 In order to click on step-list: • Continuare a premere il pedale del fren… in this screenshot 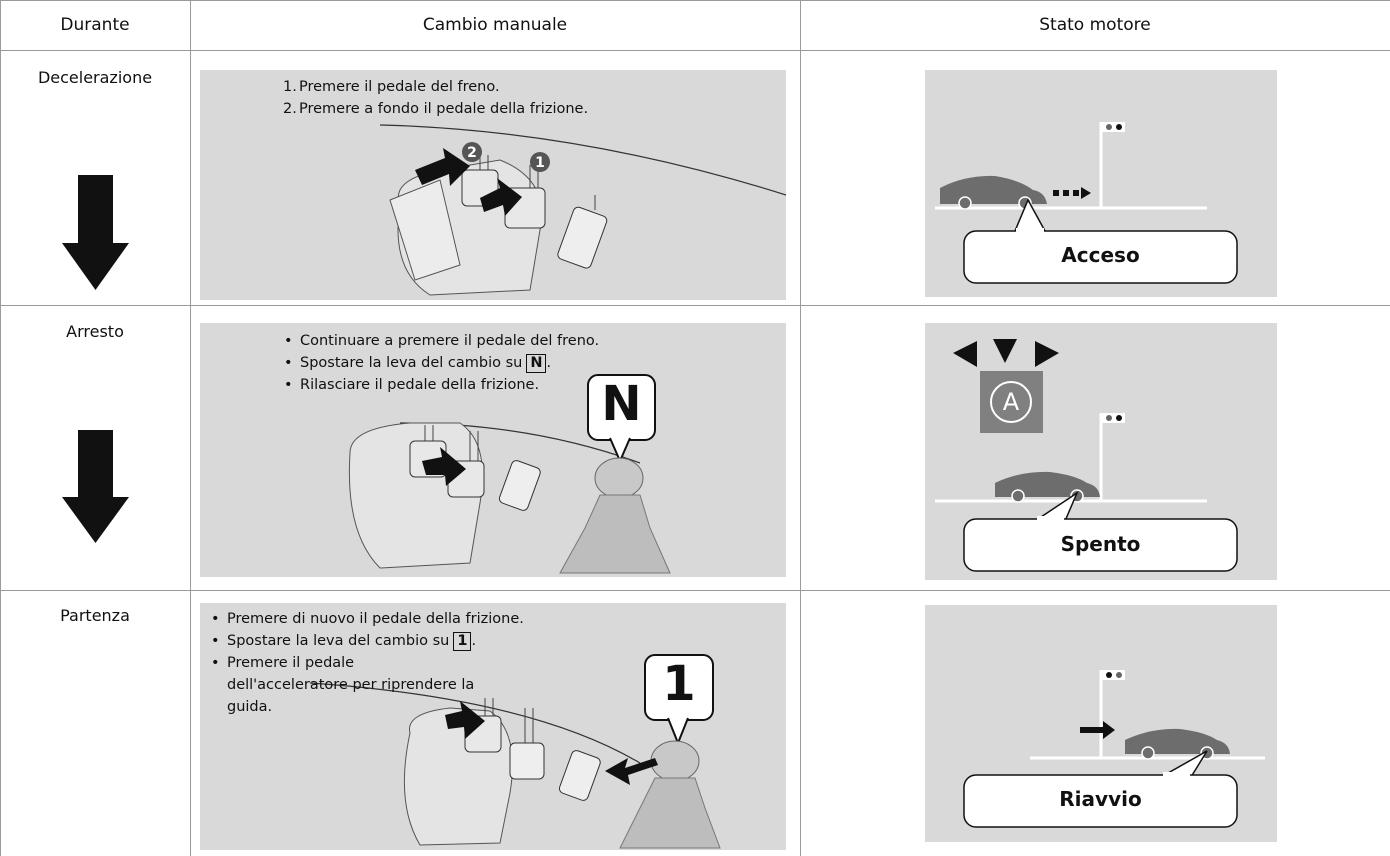, I will do `click(441, 363)`.